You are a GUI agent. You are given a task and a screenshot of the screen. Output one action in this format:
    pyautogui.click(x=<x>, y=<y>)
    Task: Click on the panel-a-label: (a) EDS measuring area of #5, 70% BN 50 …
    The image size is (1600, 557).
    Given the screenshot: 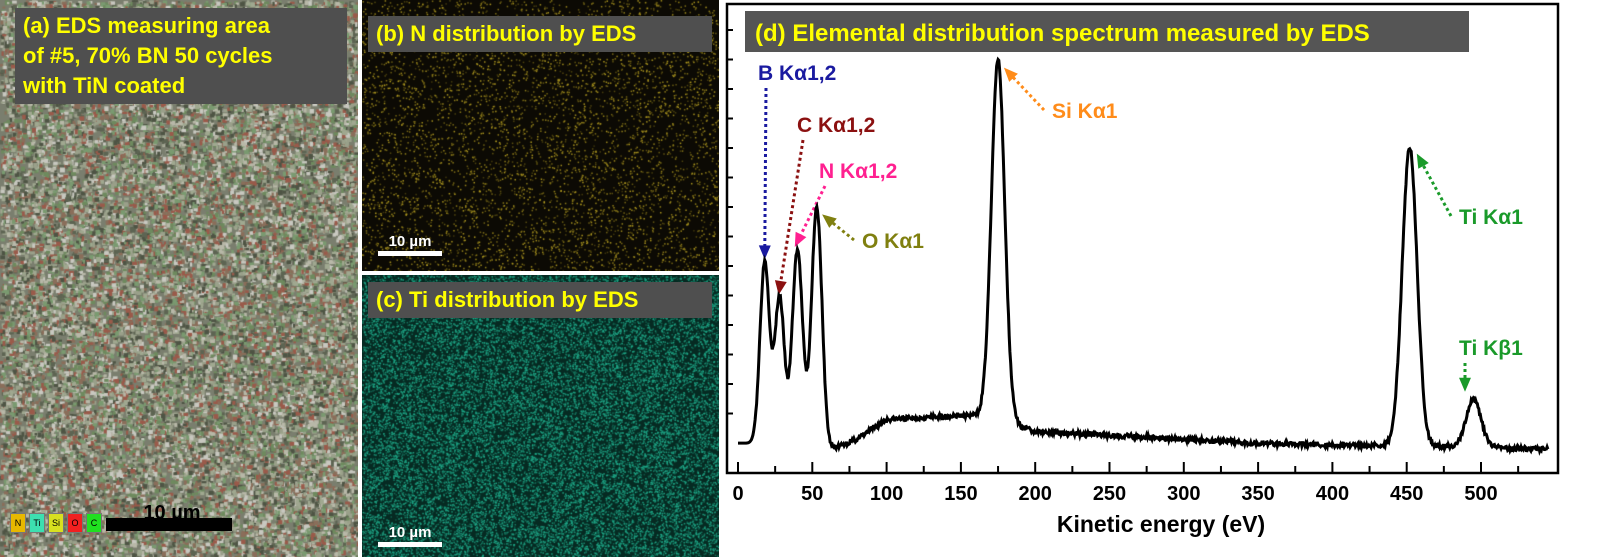 What is the action you would take?
    pyautogui.click(x=181, y=56)
    